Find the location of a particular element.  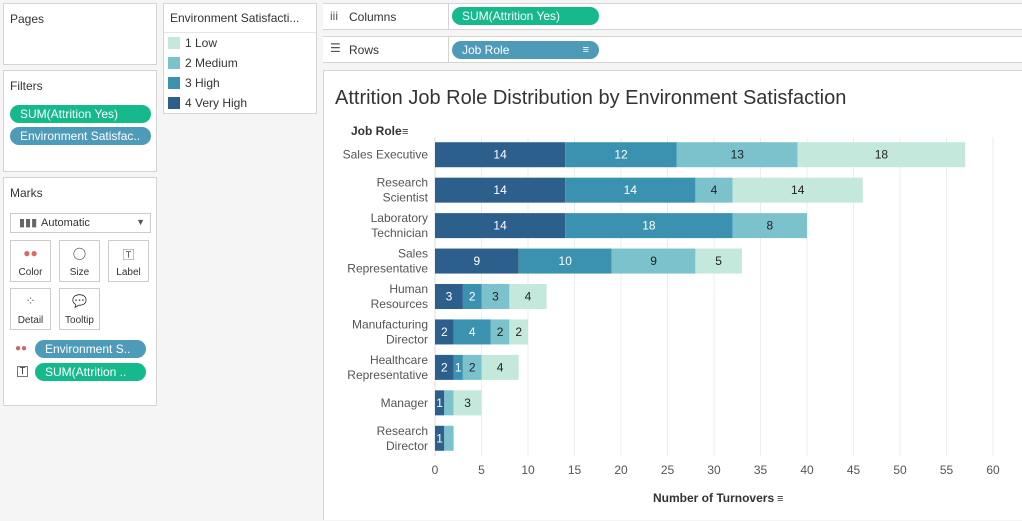

tooltip-button: 💬 Tooltip is located at coordinates (79, 309).